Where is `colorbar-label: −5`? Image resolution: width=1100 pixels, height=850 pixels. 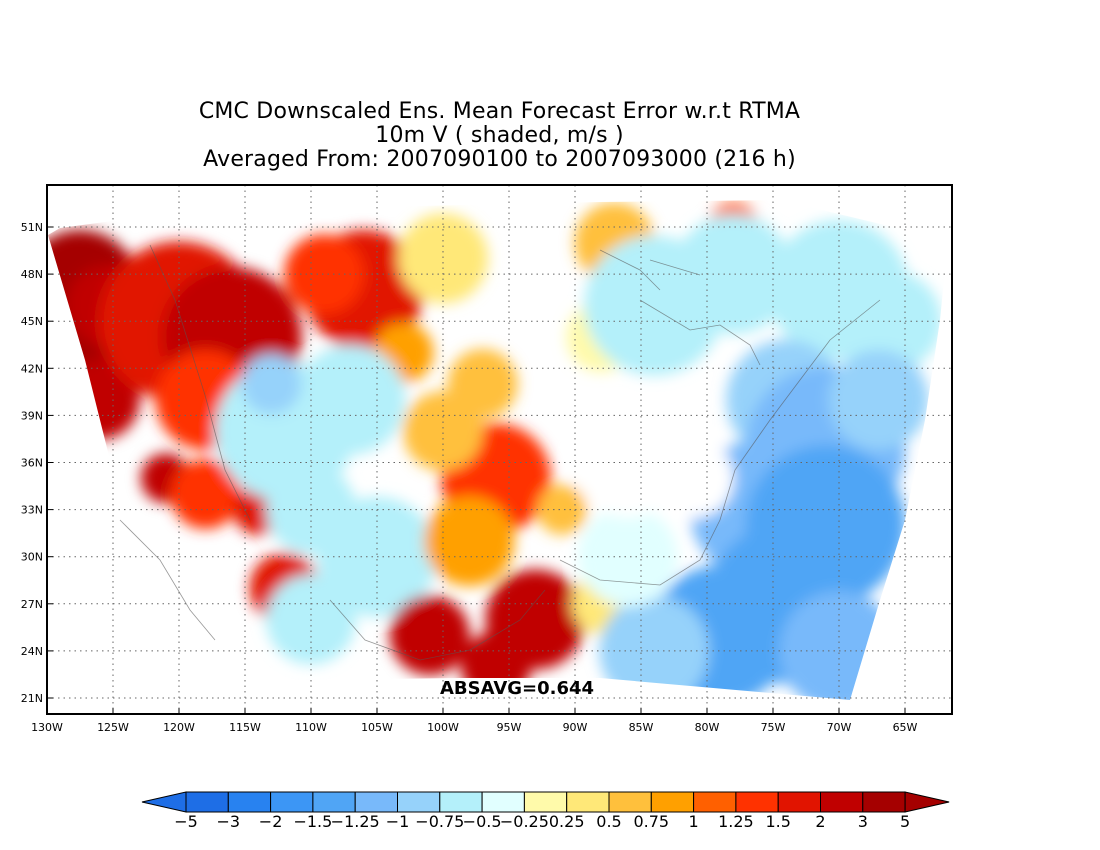
colorbar-label: −5 is located at coordinates (186, 821).